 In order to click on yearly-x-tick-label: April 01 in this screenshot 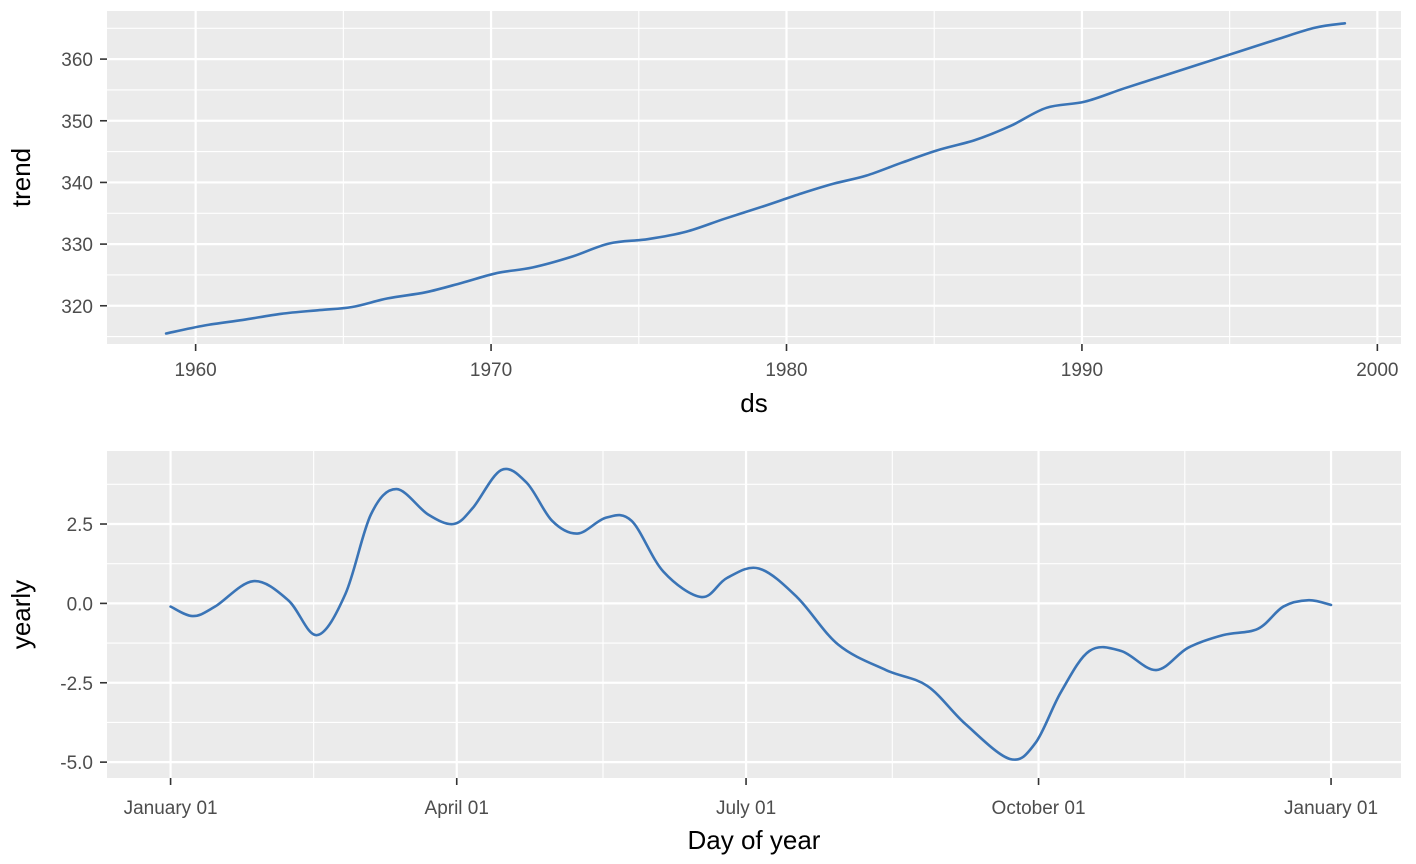, I will do `click(457, 808)`.